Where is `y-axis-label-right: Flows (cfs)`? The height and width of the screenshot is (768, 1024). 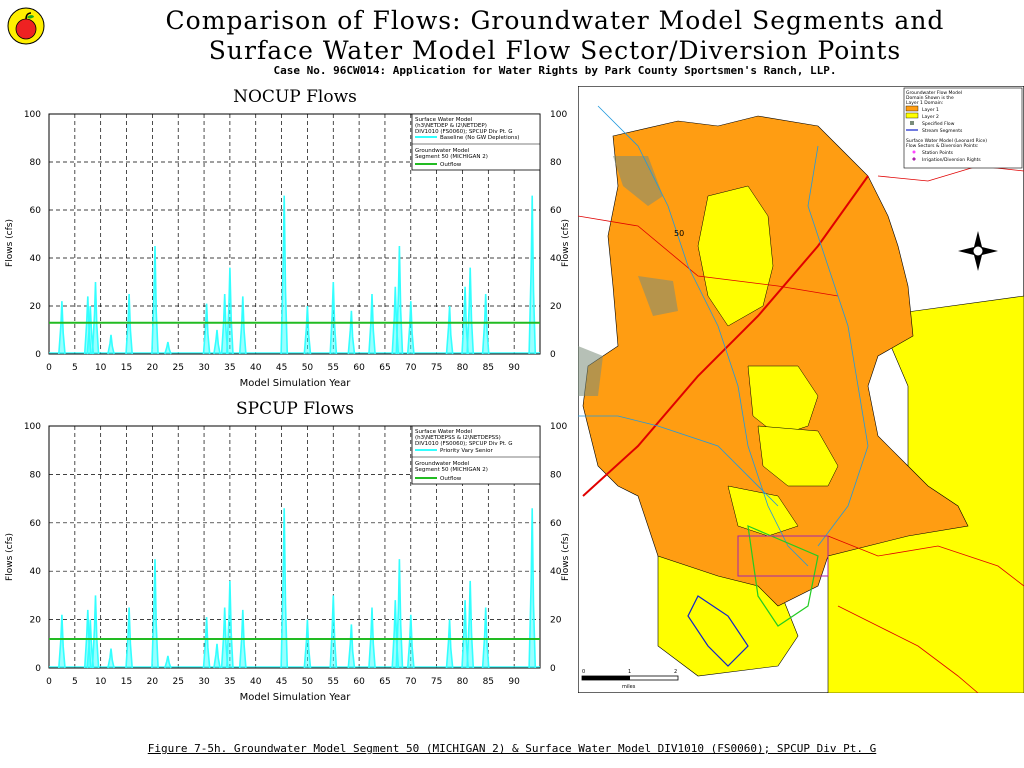 y-axis-label-right: Flows (cfs) is located at coordinates (565, 243).